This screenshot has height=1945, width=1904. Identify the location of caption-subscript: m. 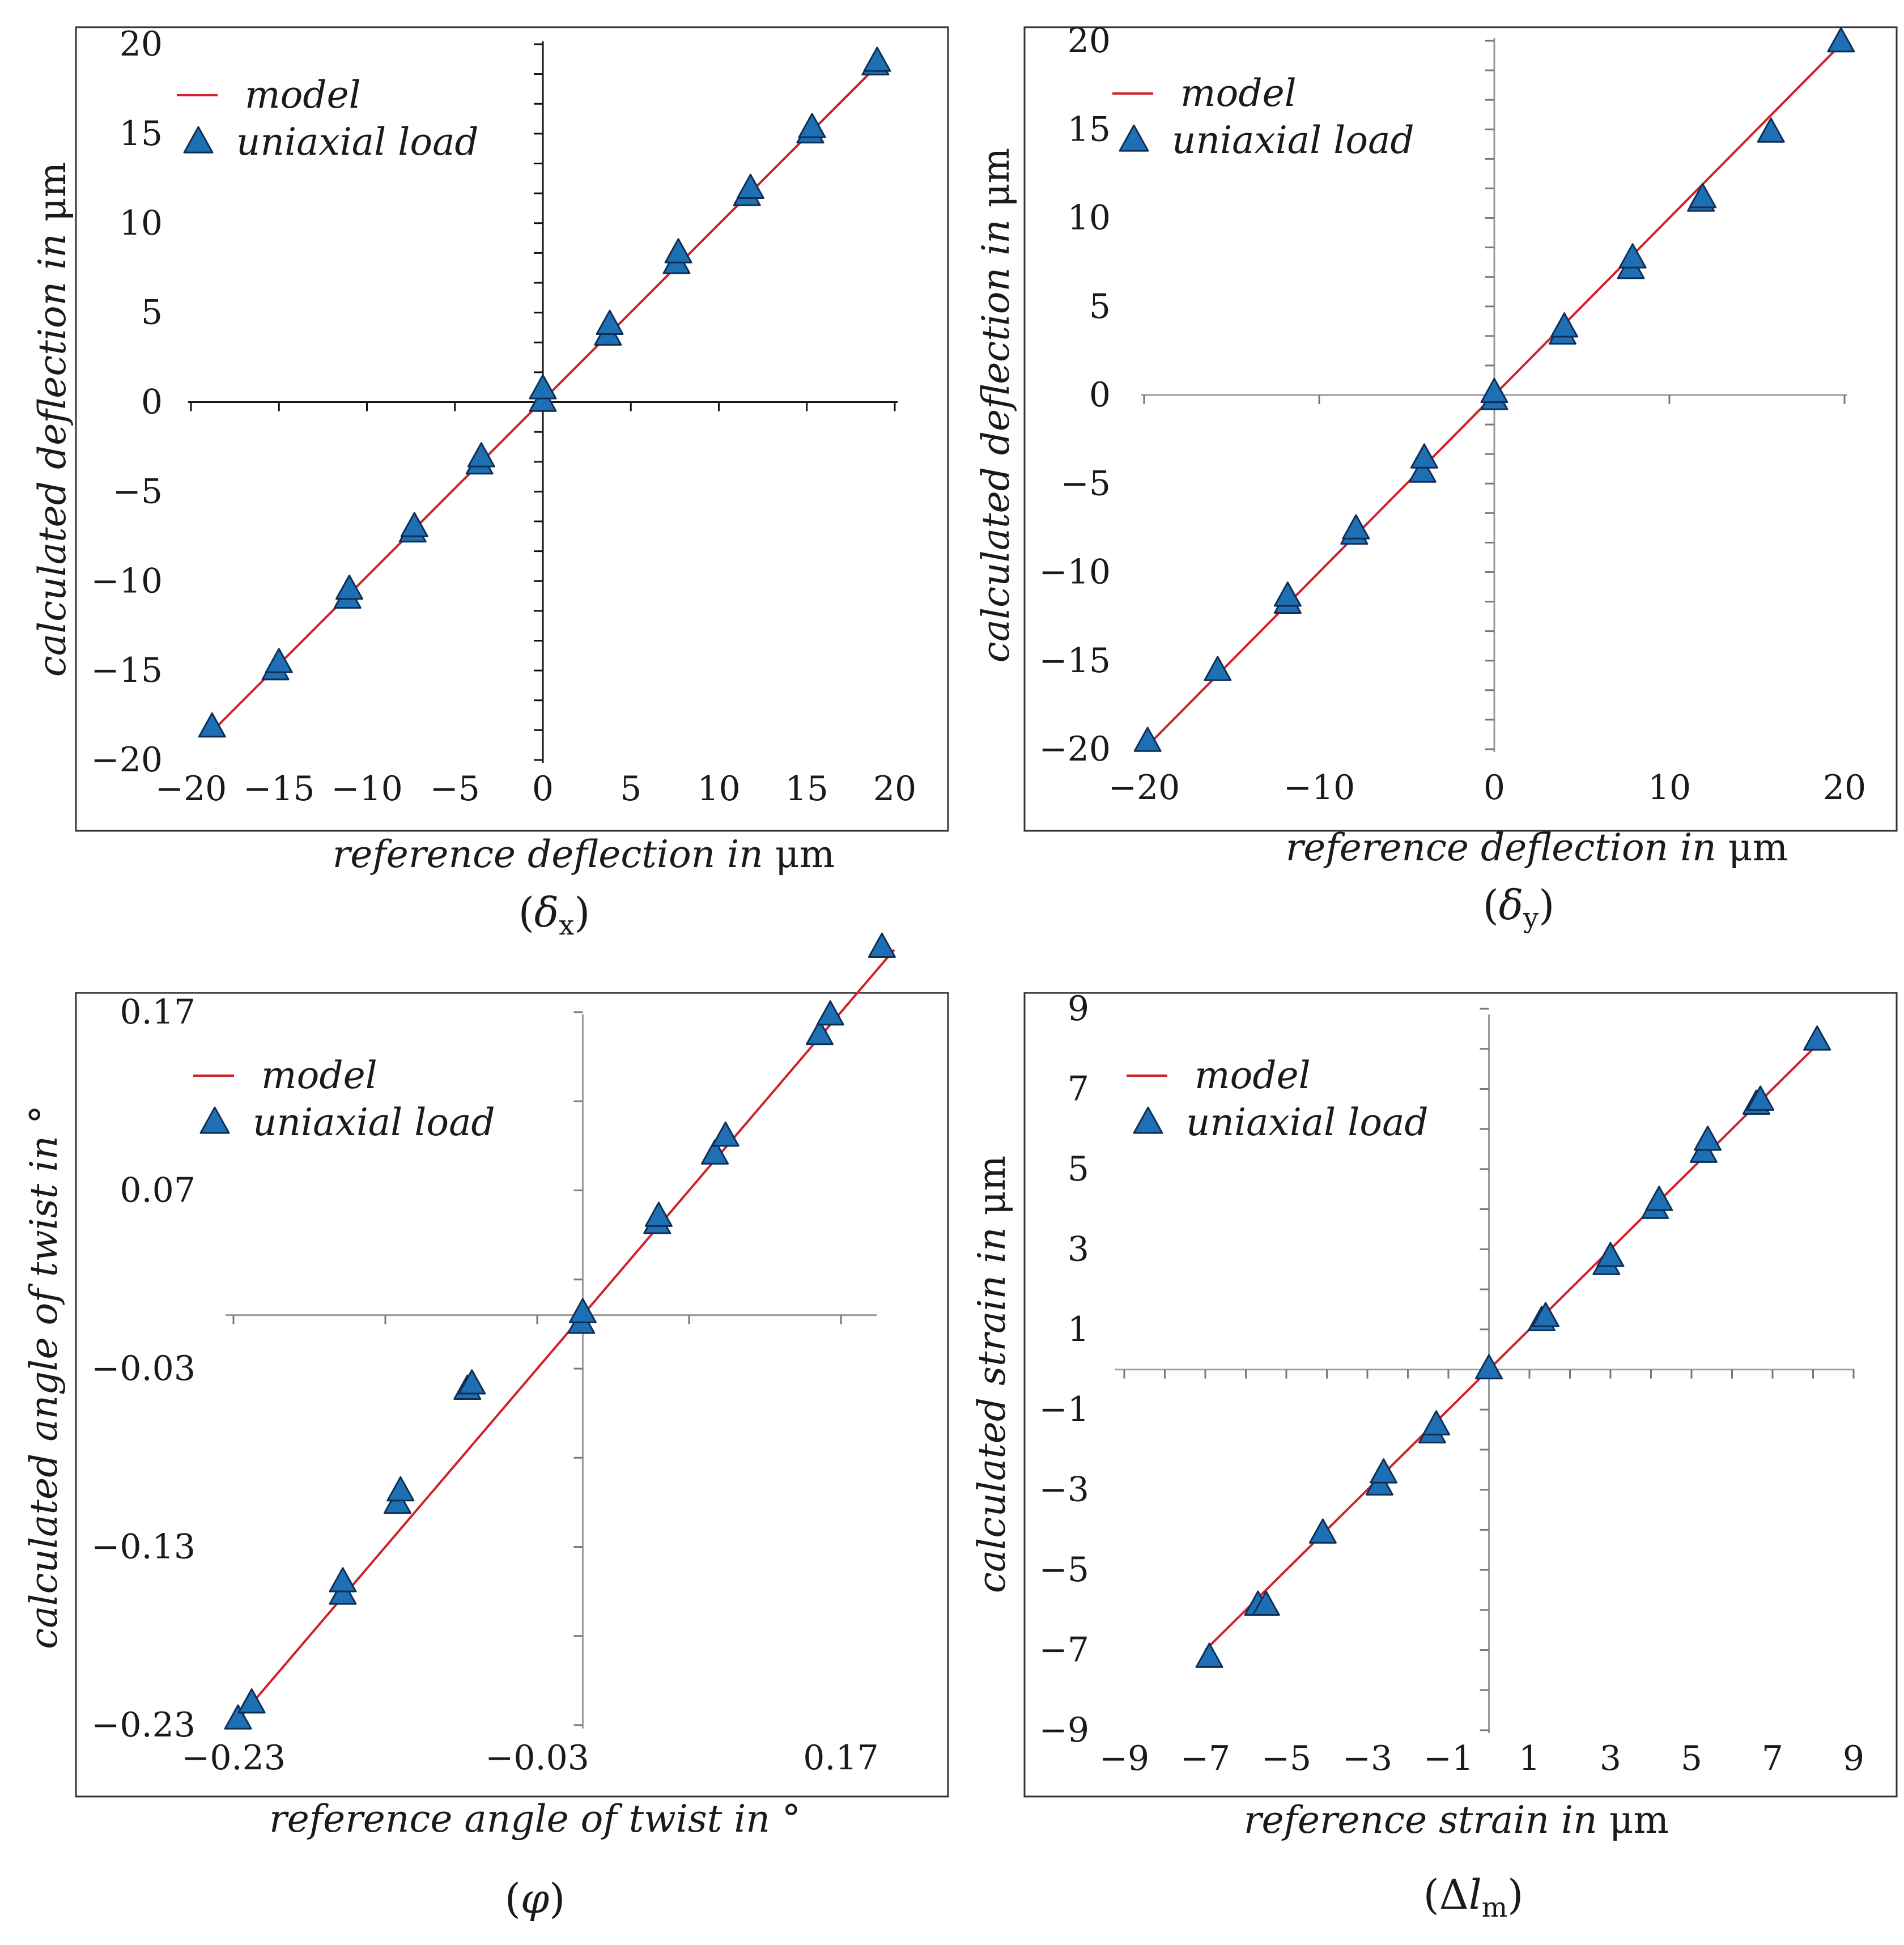
(1495, 1907).